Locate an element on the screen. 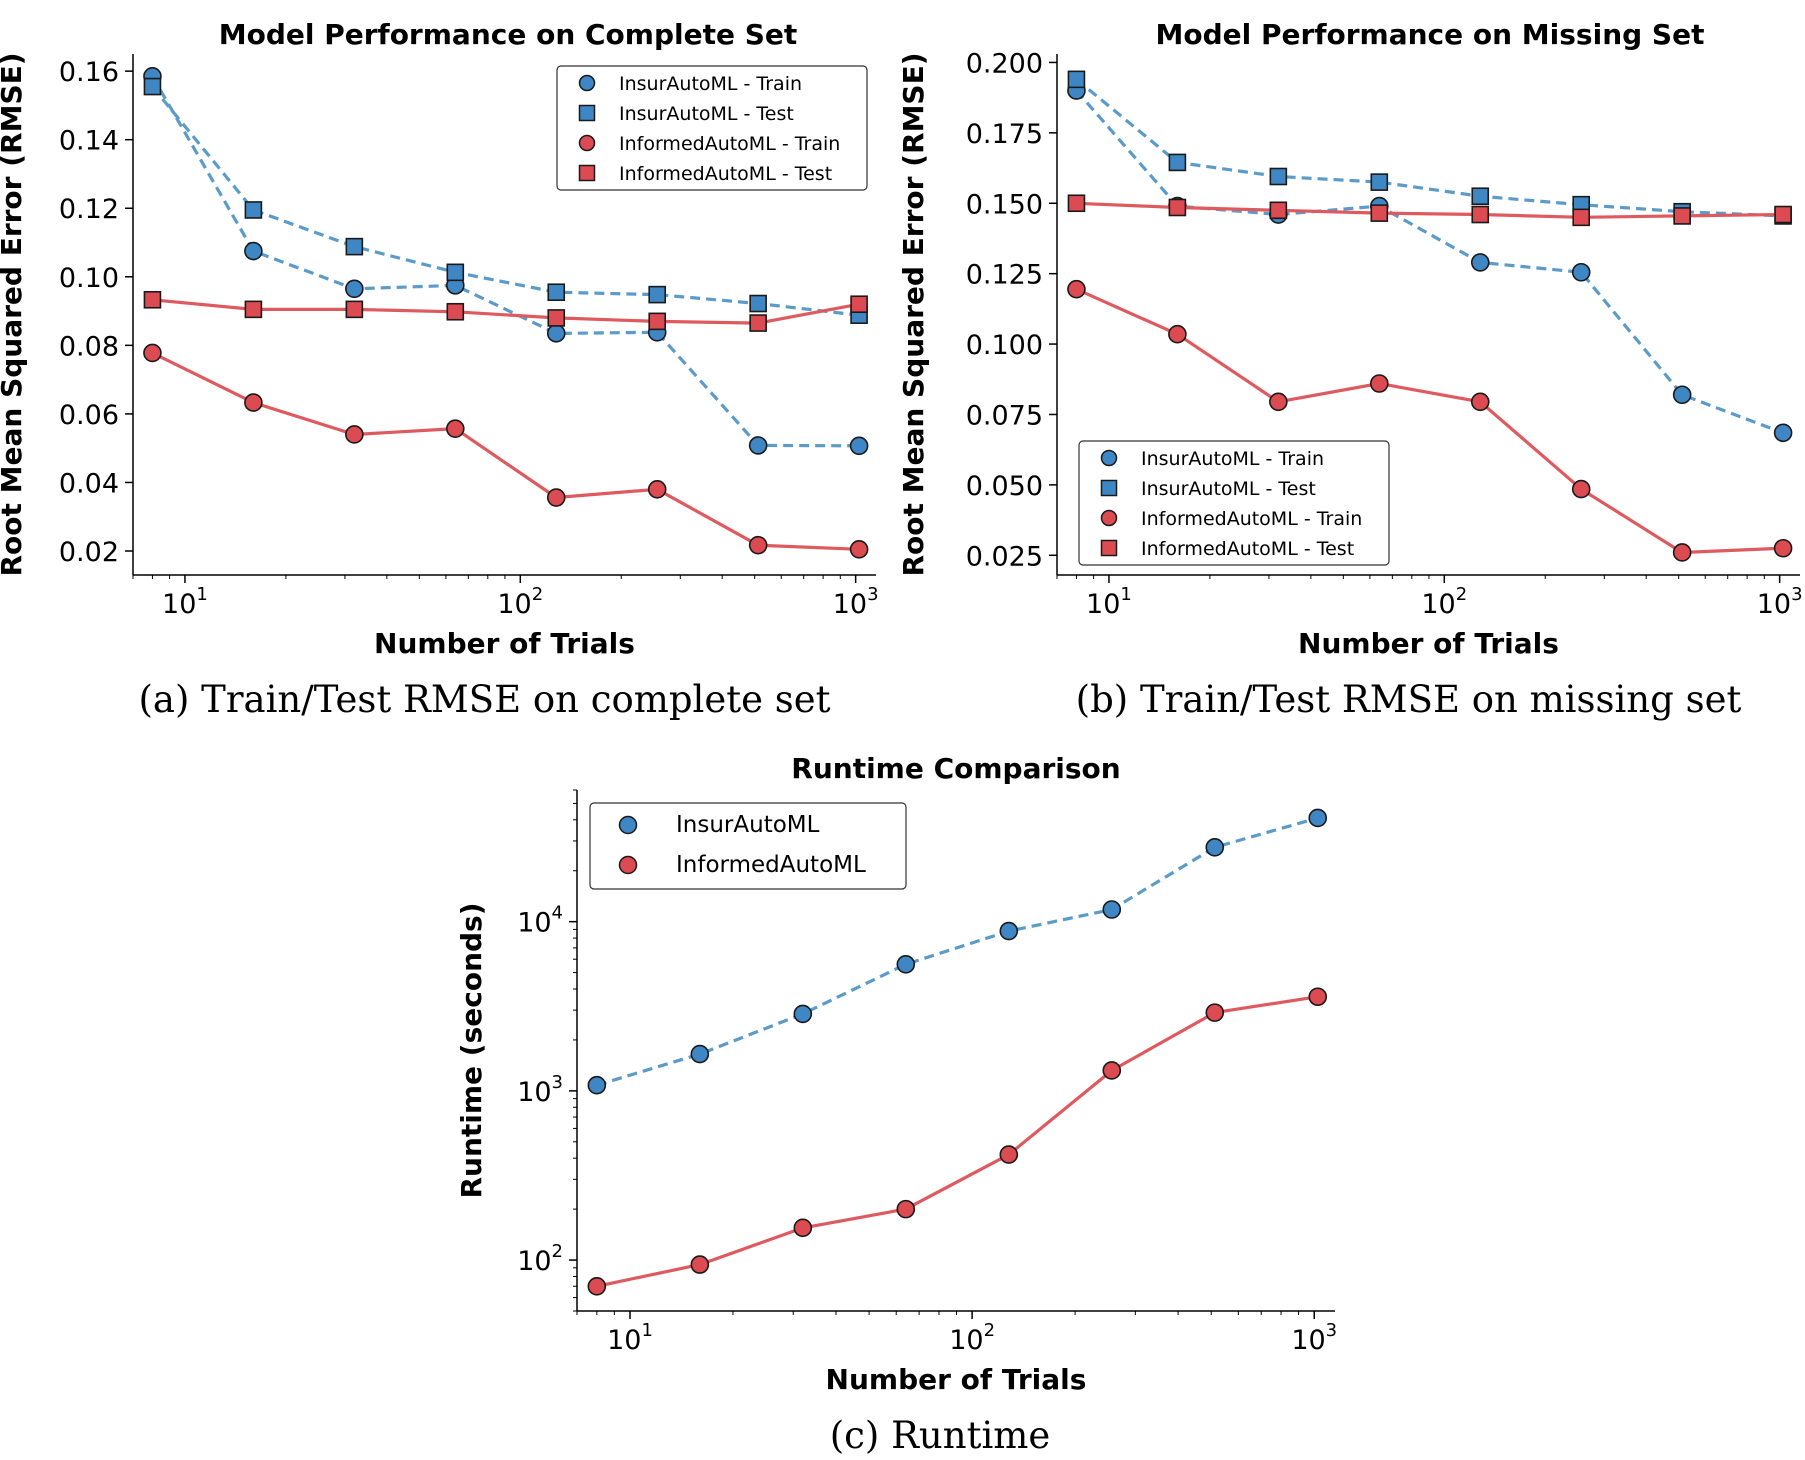  y-tick-label: 0.04 is located at coordinates (89, 483).